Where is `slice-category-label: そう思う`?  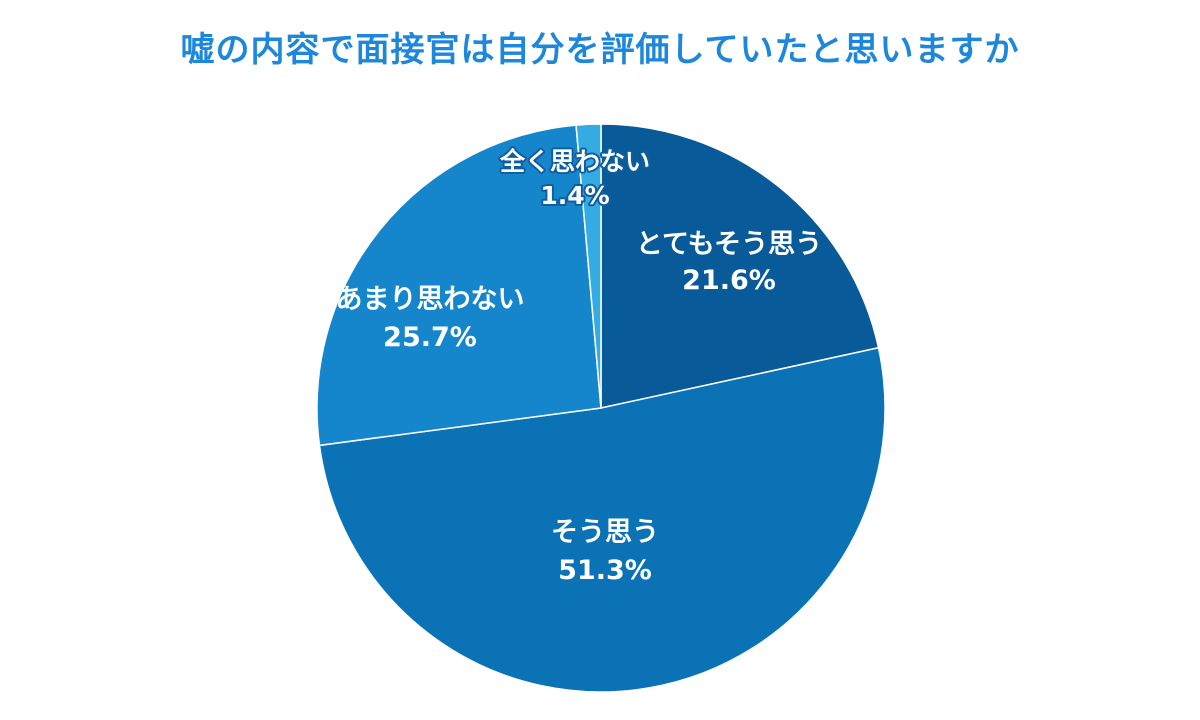
slice-category-label: そう思う is located at coordinates (605, 532).